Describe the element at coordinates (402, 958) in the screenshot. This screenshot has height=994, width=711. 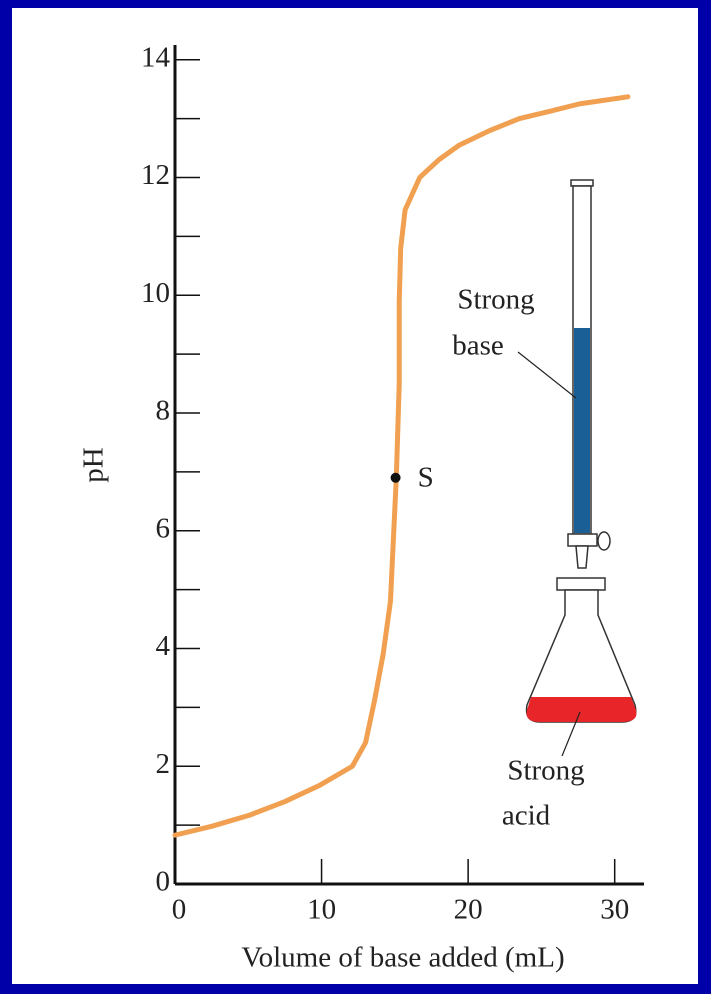
I see `x-axis-label: Volume of base added (mL)` at that location.